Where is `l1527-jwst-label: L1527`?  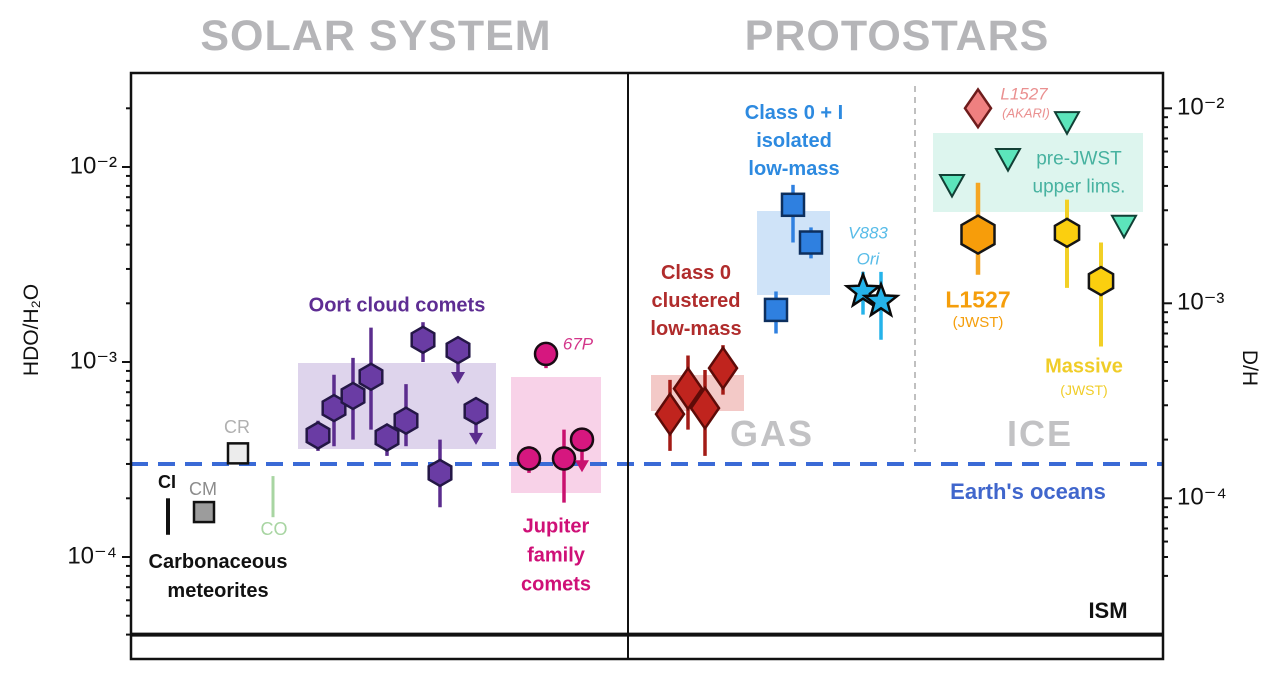
l1527-jwst-label: L1527 is located at coordinates (978, 299).